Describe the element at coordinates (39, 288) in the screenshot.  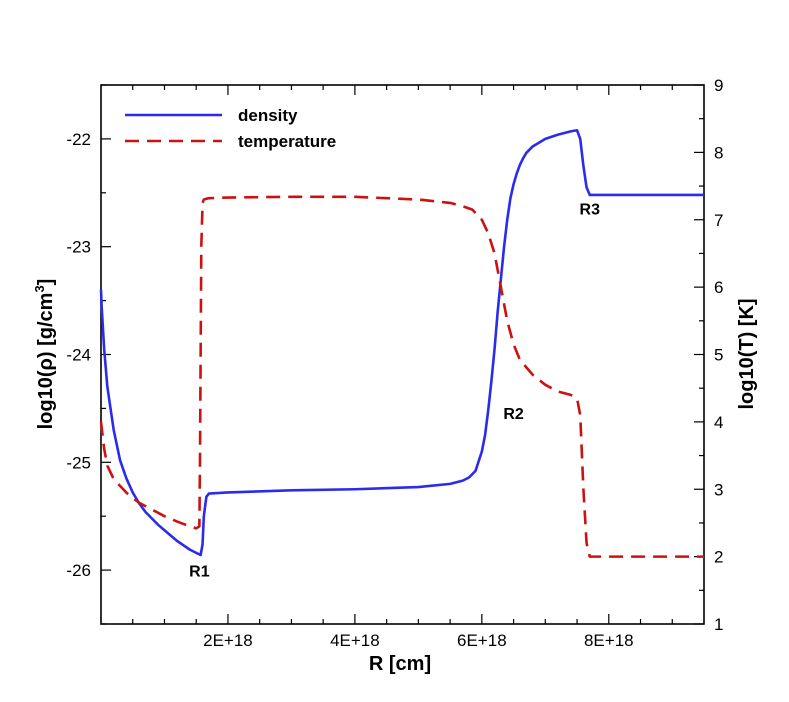
I see `y-axis-left-title-sup: 3` at that location.